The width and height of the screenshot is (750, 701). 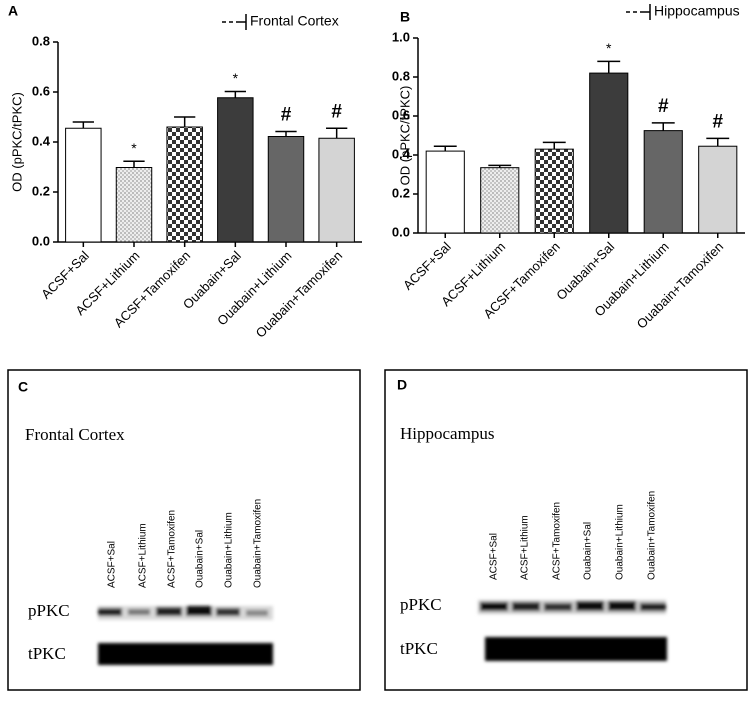 I want to click on panel-letter: B, so click(x=405, y=17).